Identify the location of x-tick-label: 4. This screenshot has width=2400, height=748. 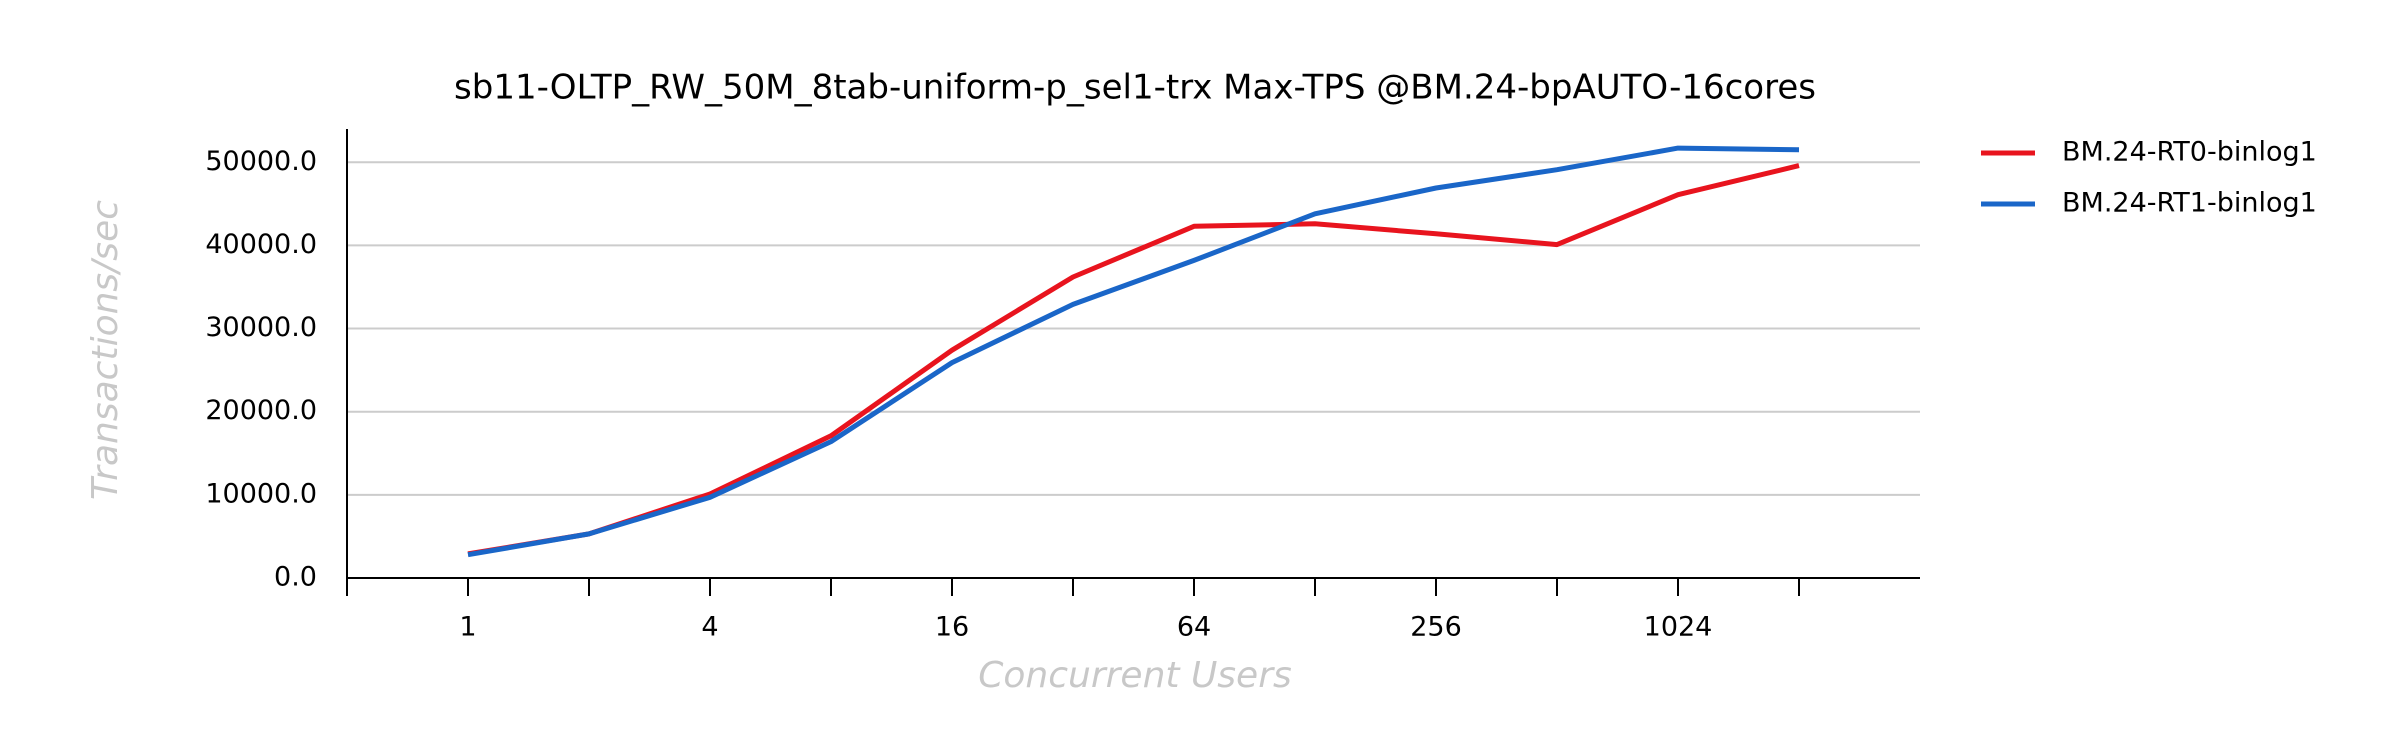
(709, 627).